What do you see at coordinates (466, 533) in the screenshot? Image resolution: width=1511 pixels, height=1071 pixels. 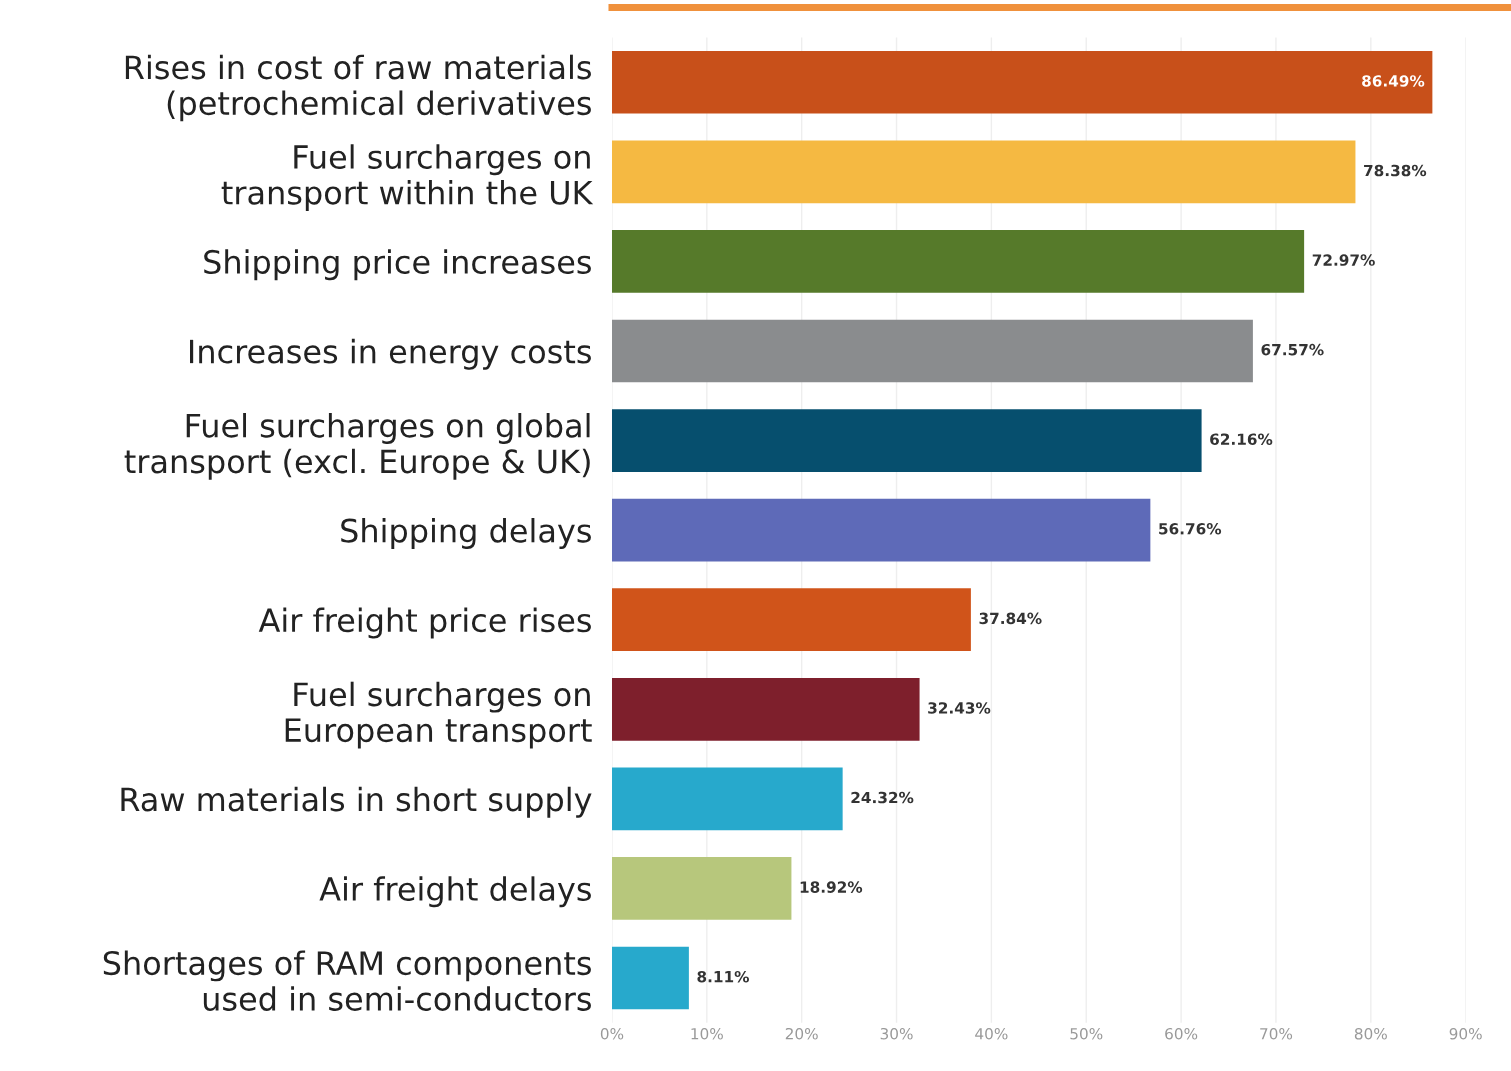 I see `y-tick-label: Shipping delays` at bounding box center [466, 533].